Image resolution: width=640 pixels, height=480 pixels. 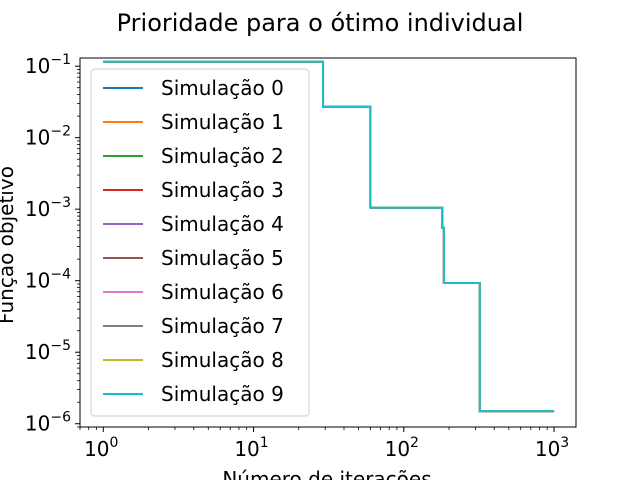 What do you see at coordinates (48, 208) in the screenshot?
I see `y-tick-label: 10⁻³` at bounding box center [48, 208].